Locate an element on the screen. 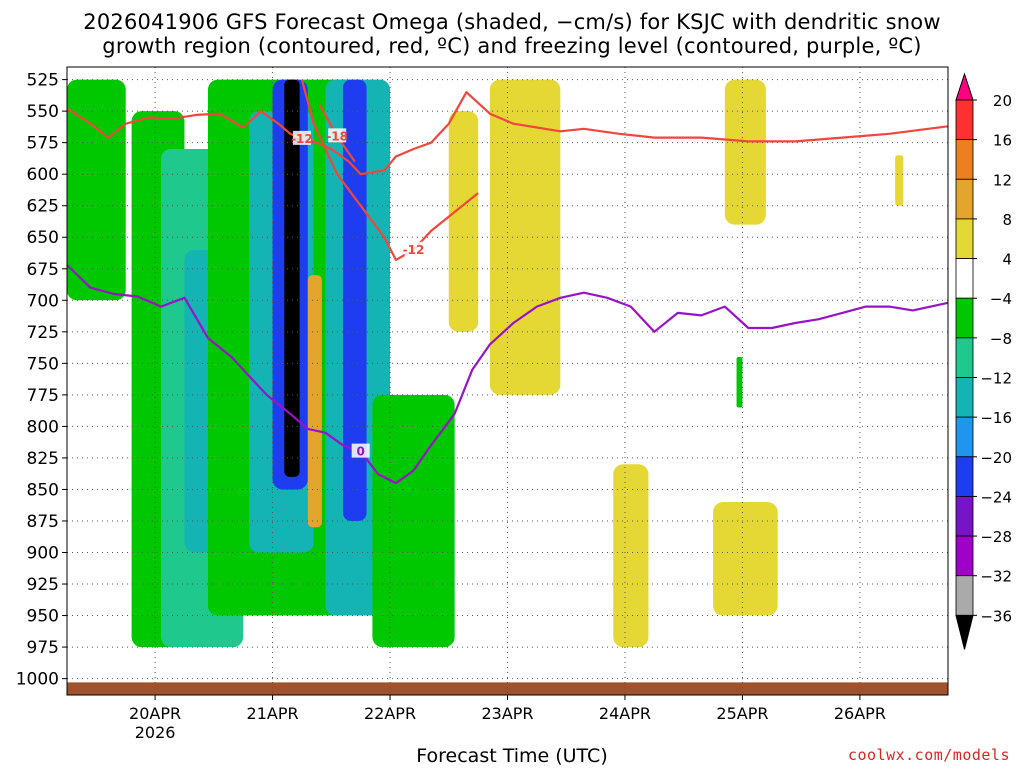 The width and height of the screenshot is (1024, 768). contour-label-1: -12 is located at coordinates (414, 250).